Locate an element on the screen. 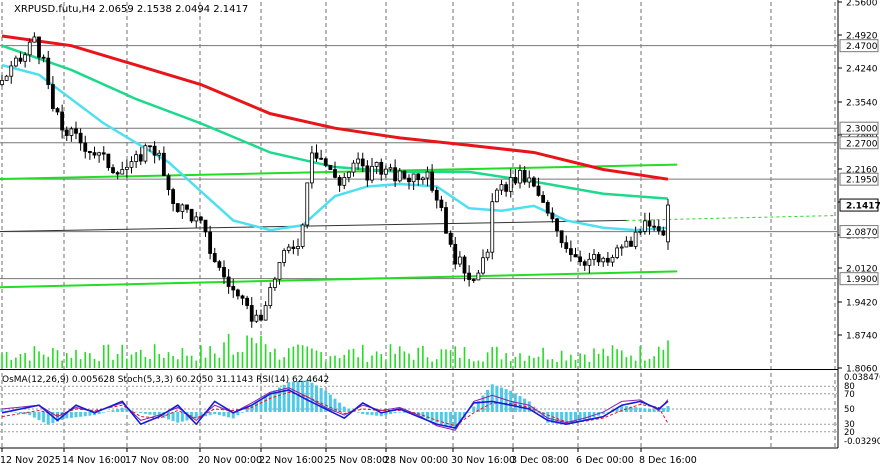  level-price-box is located at coordinates (859, 128).